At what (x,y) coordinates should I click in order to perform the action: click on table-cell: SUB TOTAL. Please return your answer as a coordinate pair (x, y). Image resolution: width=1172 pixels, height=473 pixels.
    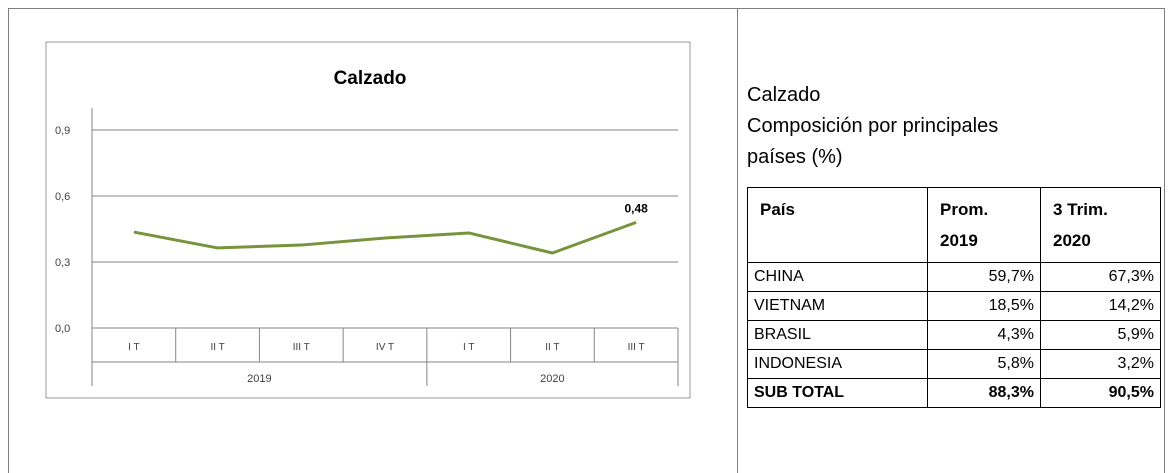
    Looking at the image, I should click on (837, 393).